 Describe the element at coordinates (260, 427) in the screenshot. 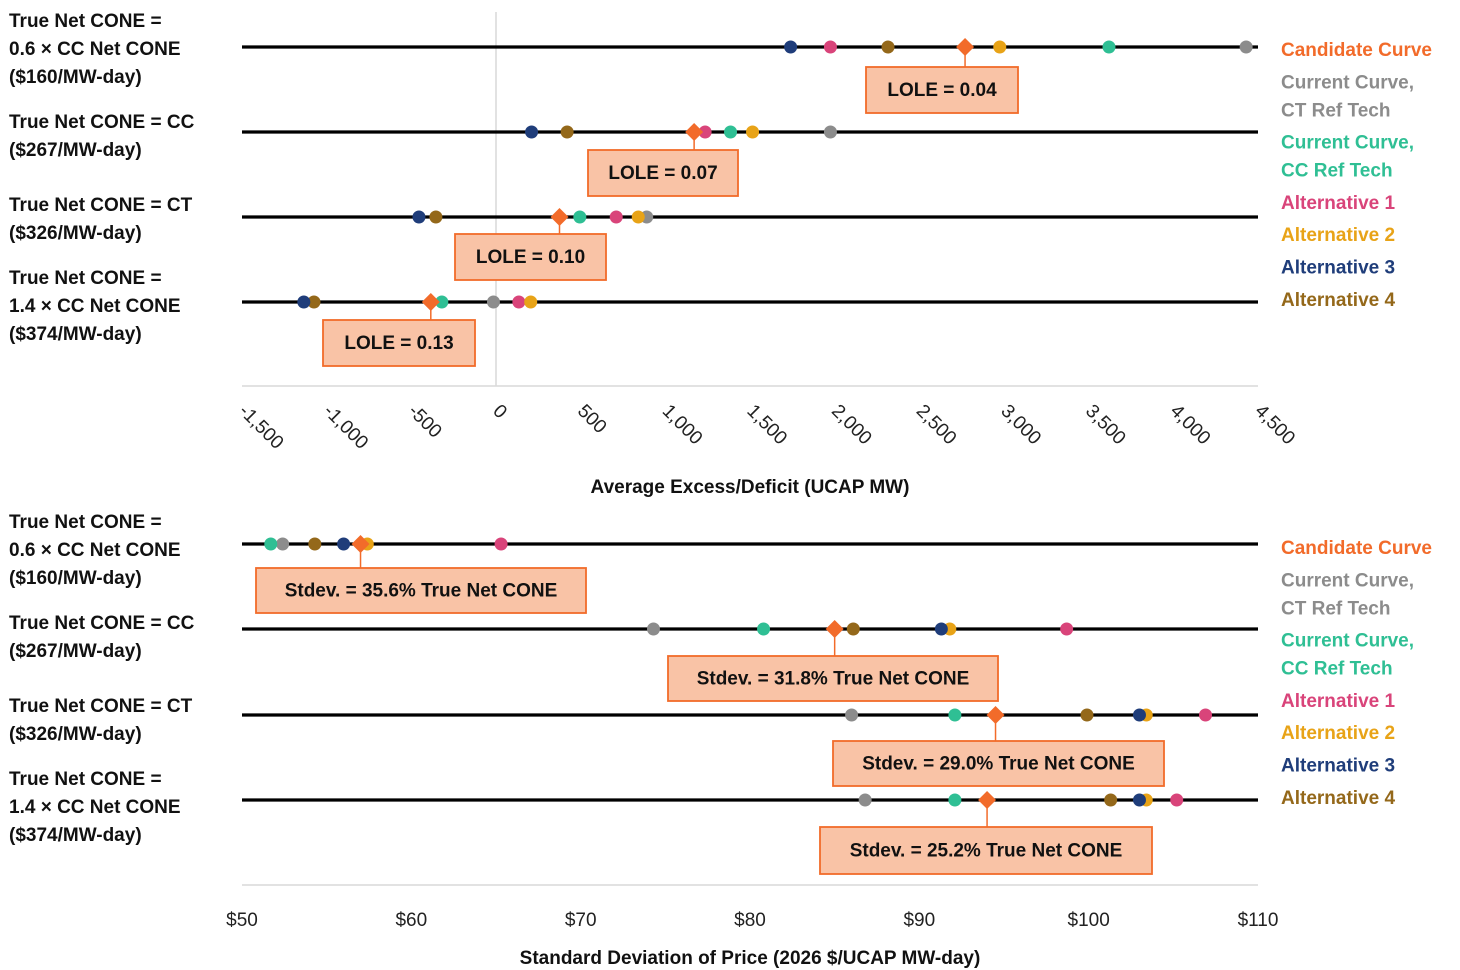

I see `x-tick-label: -1,500` at that location.